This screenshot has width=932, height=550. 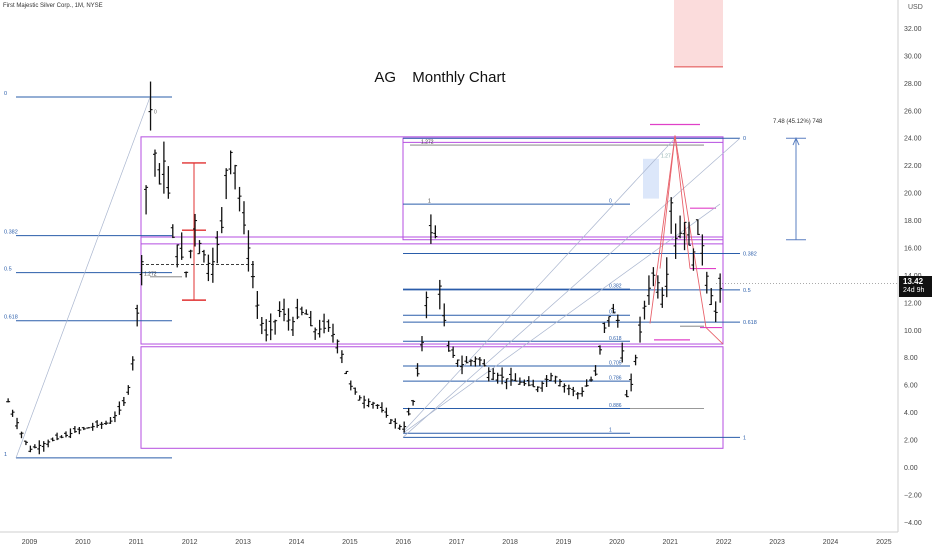 I want to click on x-tick-label: 2014, so click(x=297, y=542).